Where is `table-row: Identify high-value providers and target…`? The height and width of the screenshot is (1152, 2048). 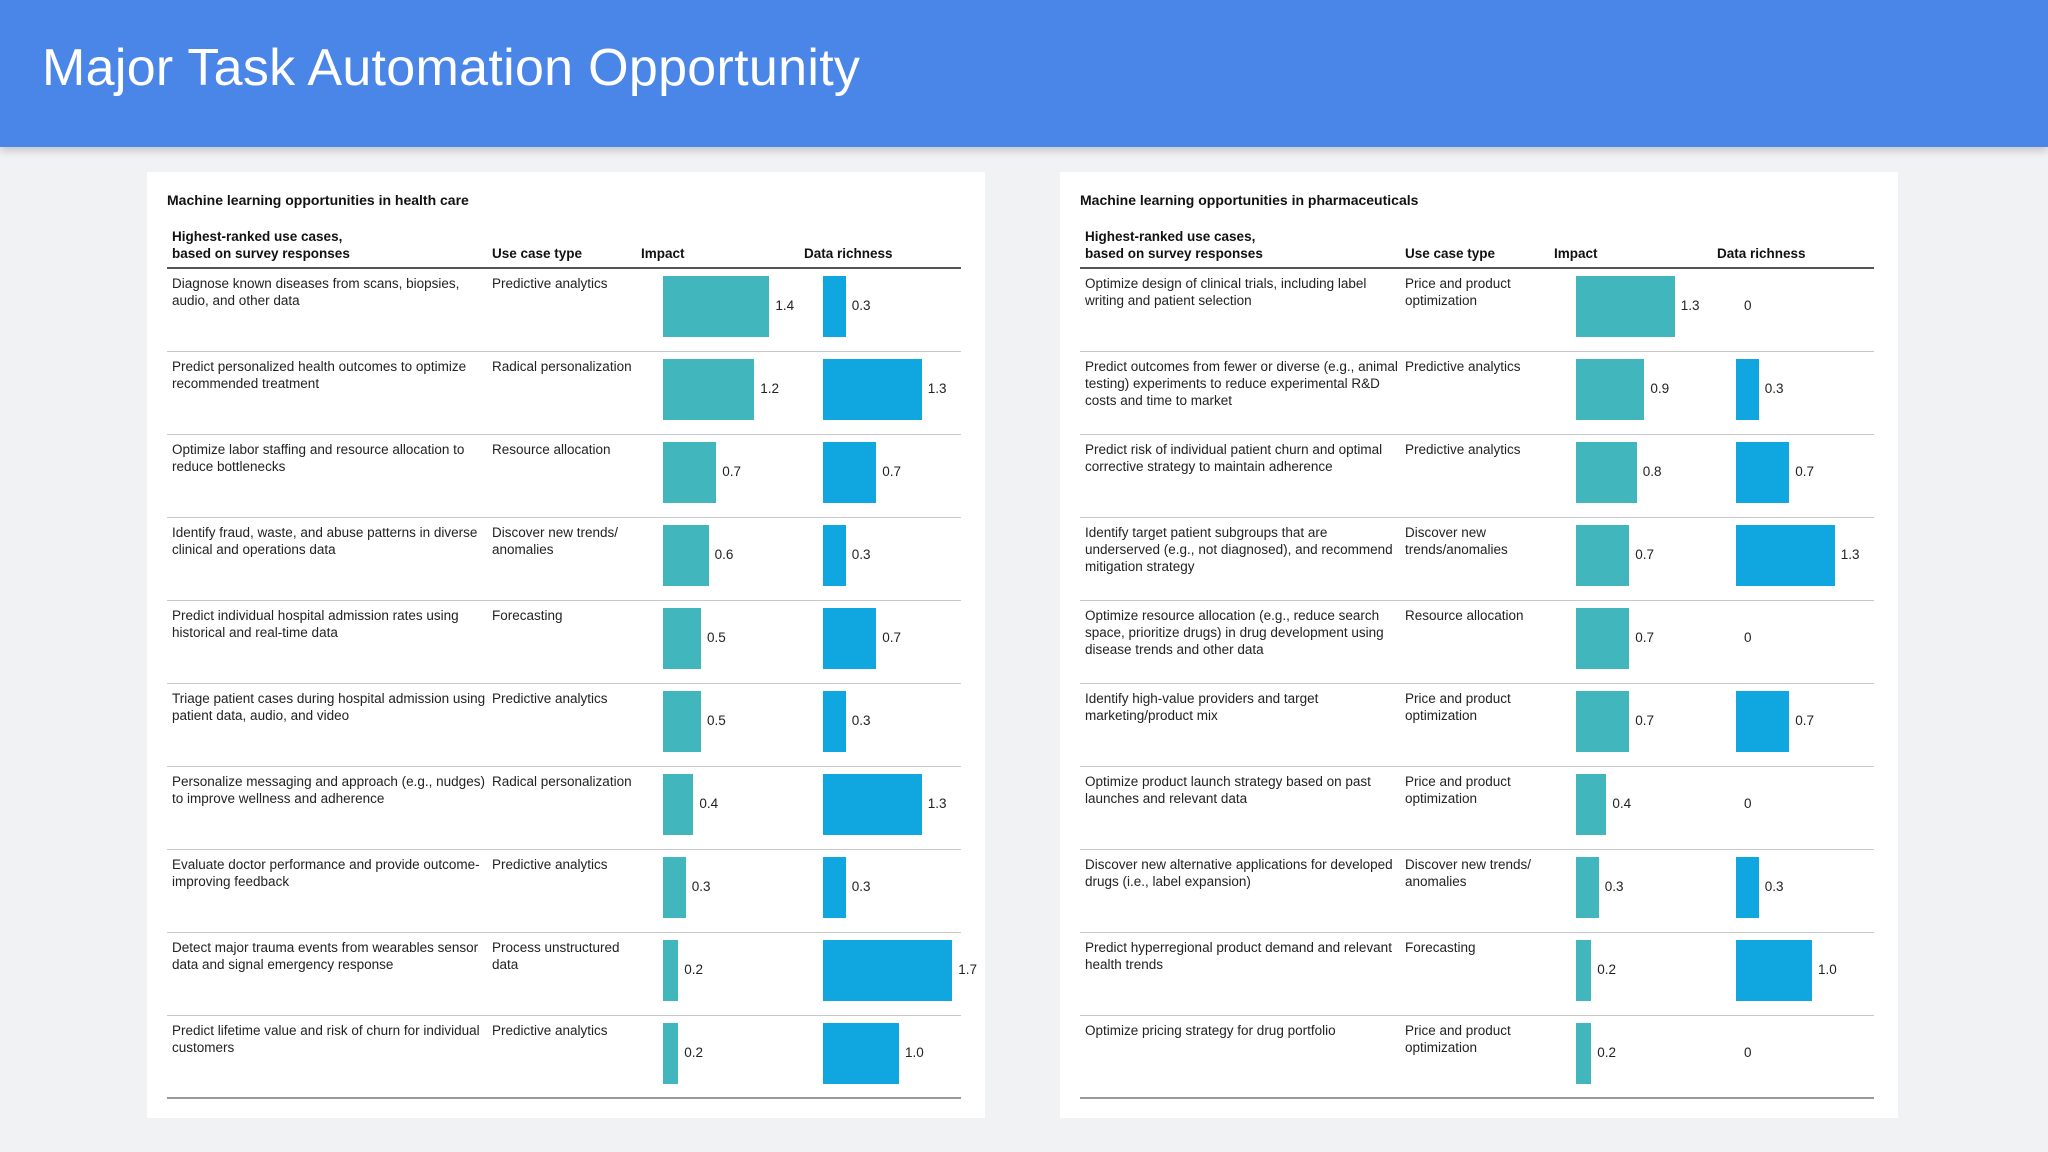 table-row: Identify high-value providers and target… is located at coordinates (1477, 725).